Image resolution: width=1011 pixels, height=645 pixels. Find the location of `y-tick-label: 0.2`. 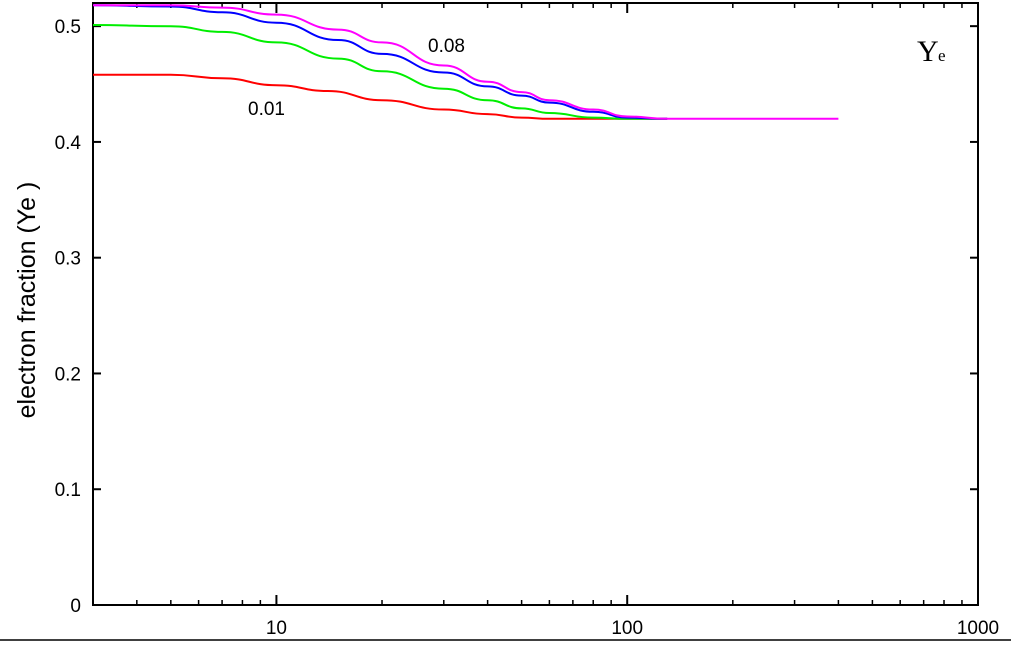

y-tick-label: 0.2 is located at coordinates (68, 374).